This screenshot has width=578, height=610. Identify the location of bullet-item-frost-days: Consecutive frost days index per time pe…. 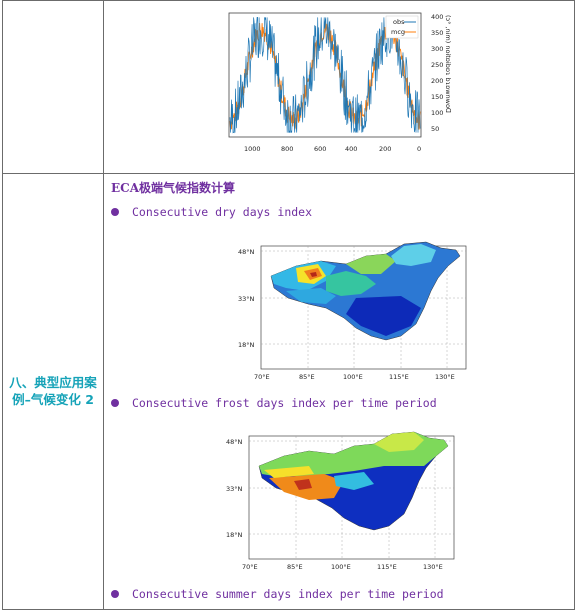
(274, 403).